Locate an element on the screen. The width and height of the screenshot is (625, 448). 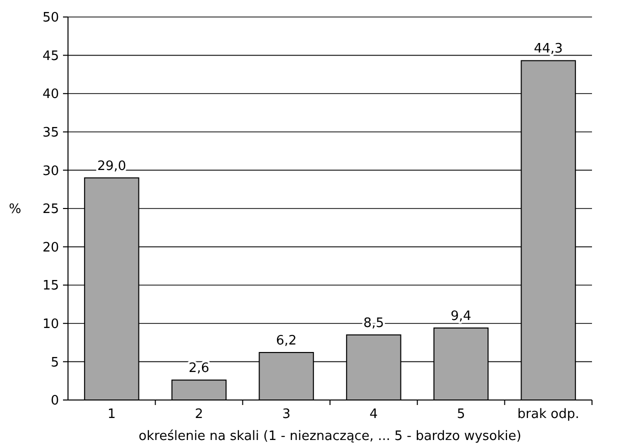
y-tick-label: 15 is located at coordinates (50, 286).